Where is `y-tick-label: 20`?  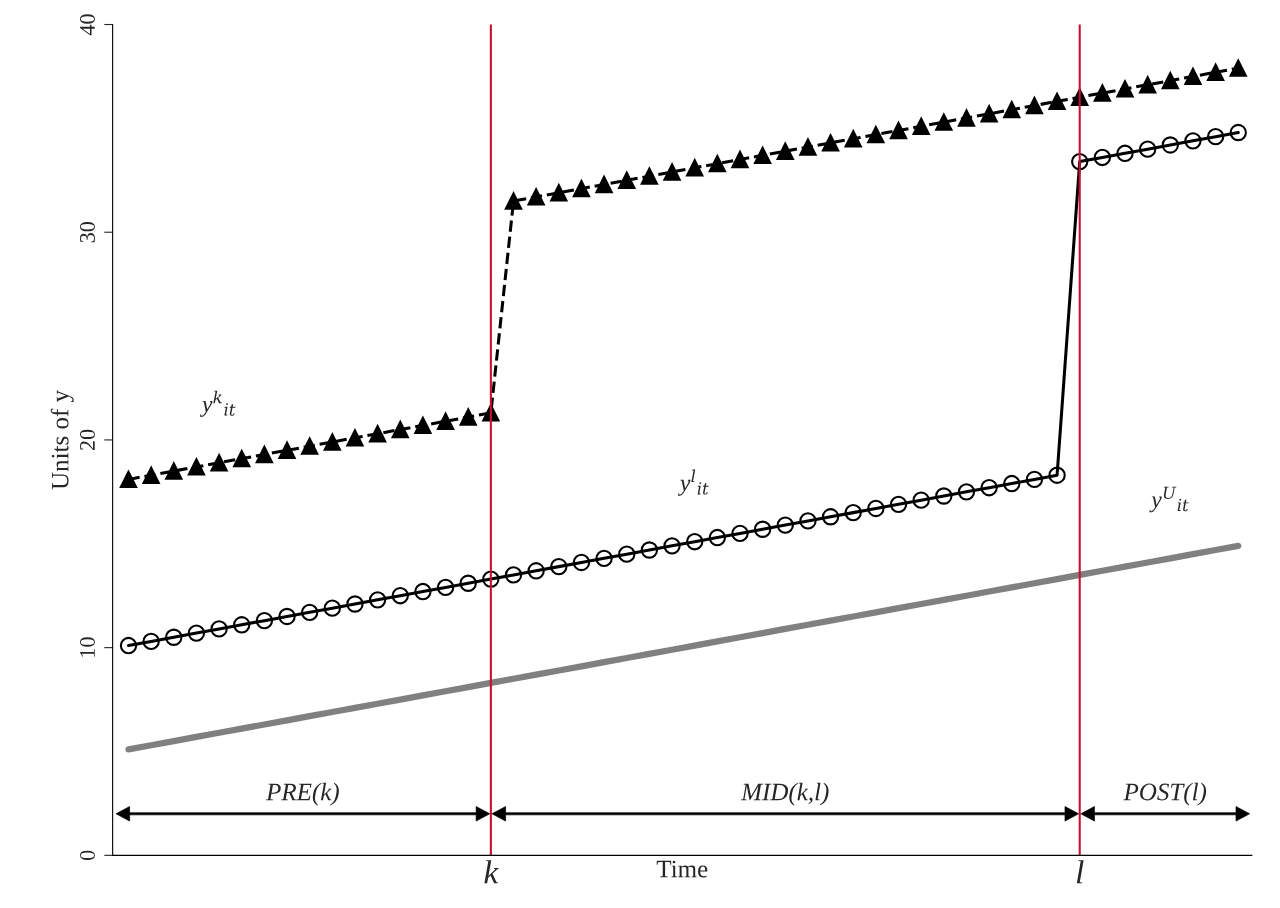
y-tick-label: 20 is located at coordinates (87, 440).